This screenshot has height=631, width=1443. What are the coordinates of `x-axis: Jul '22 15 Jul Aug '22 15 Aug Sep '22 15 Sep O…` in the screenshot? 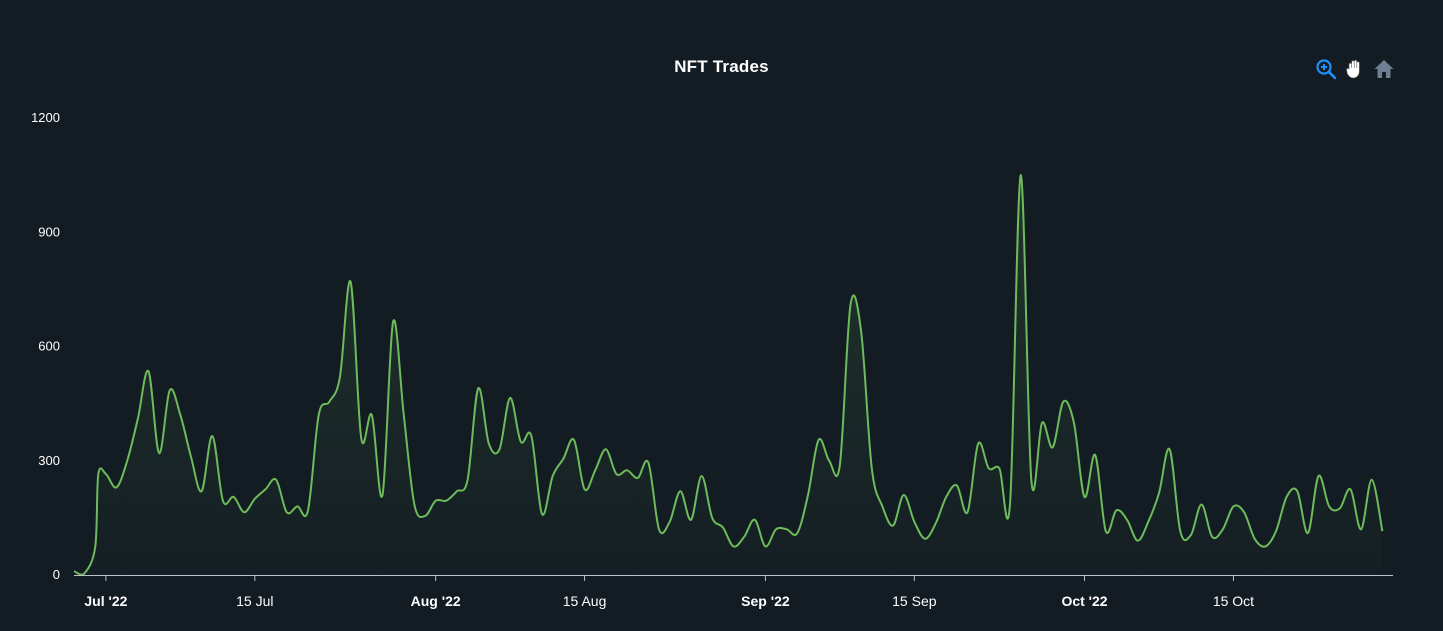 It's located at (733, 592).